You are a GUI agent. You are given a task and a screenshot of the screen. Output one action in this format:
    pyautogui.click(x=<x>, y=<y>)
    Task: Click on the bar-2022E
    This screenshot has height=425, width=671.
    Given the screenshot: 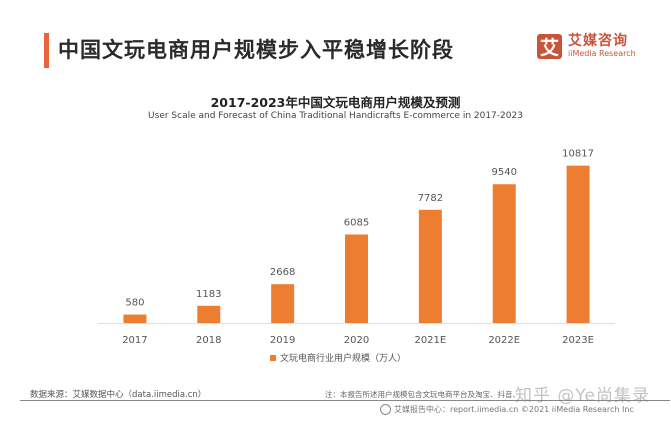 What is the action you would take?
    pyautogui.click(x=504, y=253)
    